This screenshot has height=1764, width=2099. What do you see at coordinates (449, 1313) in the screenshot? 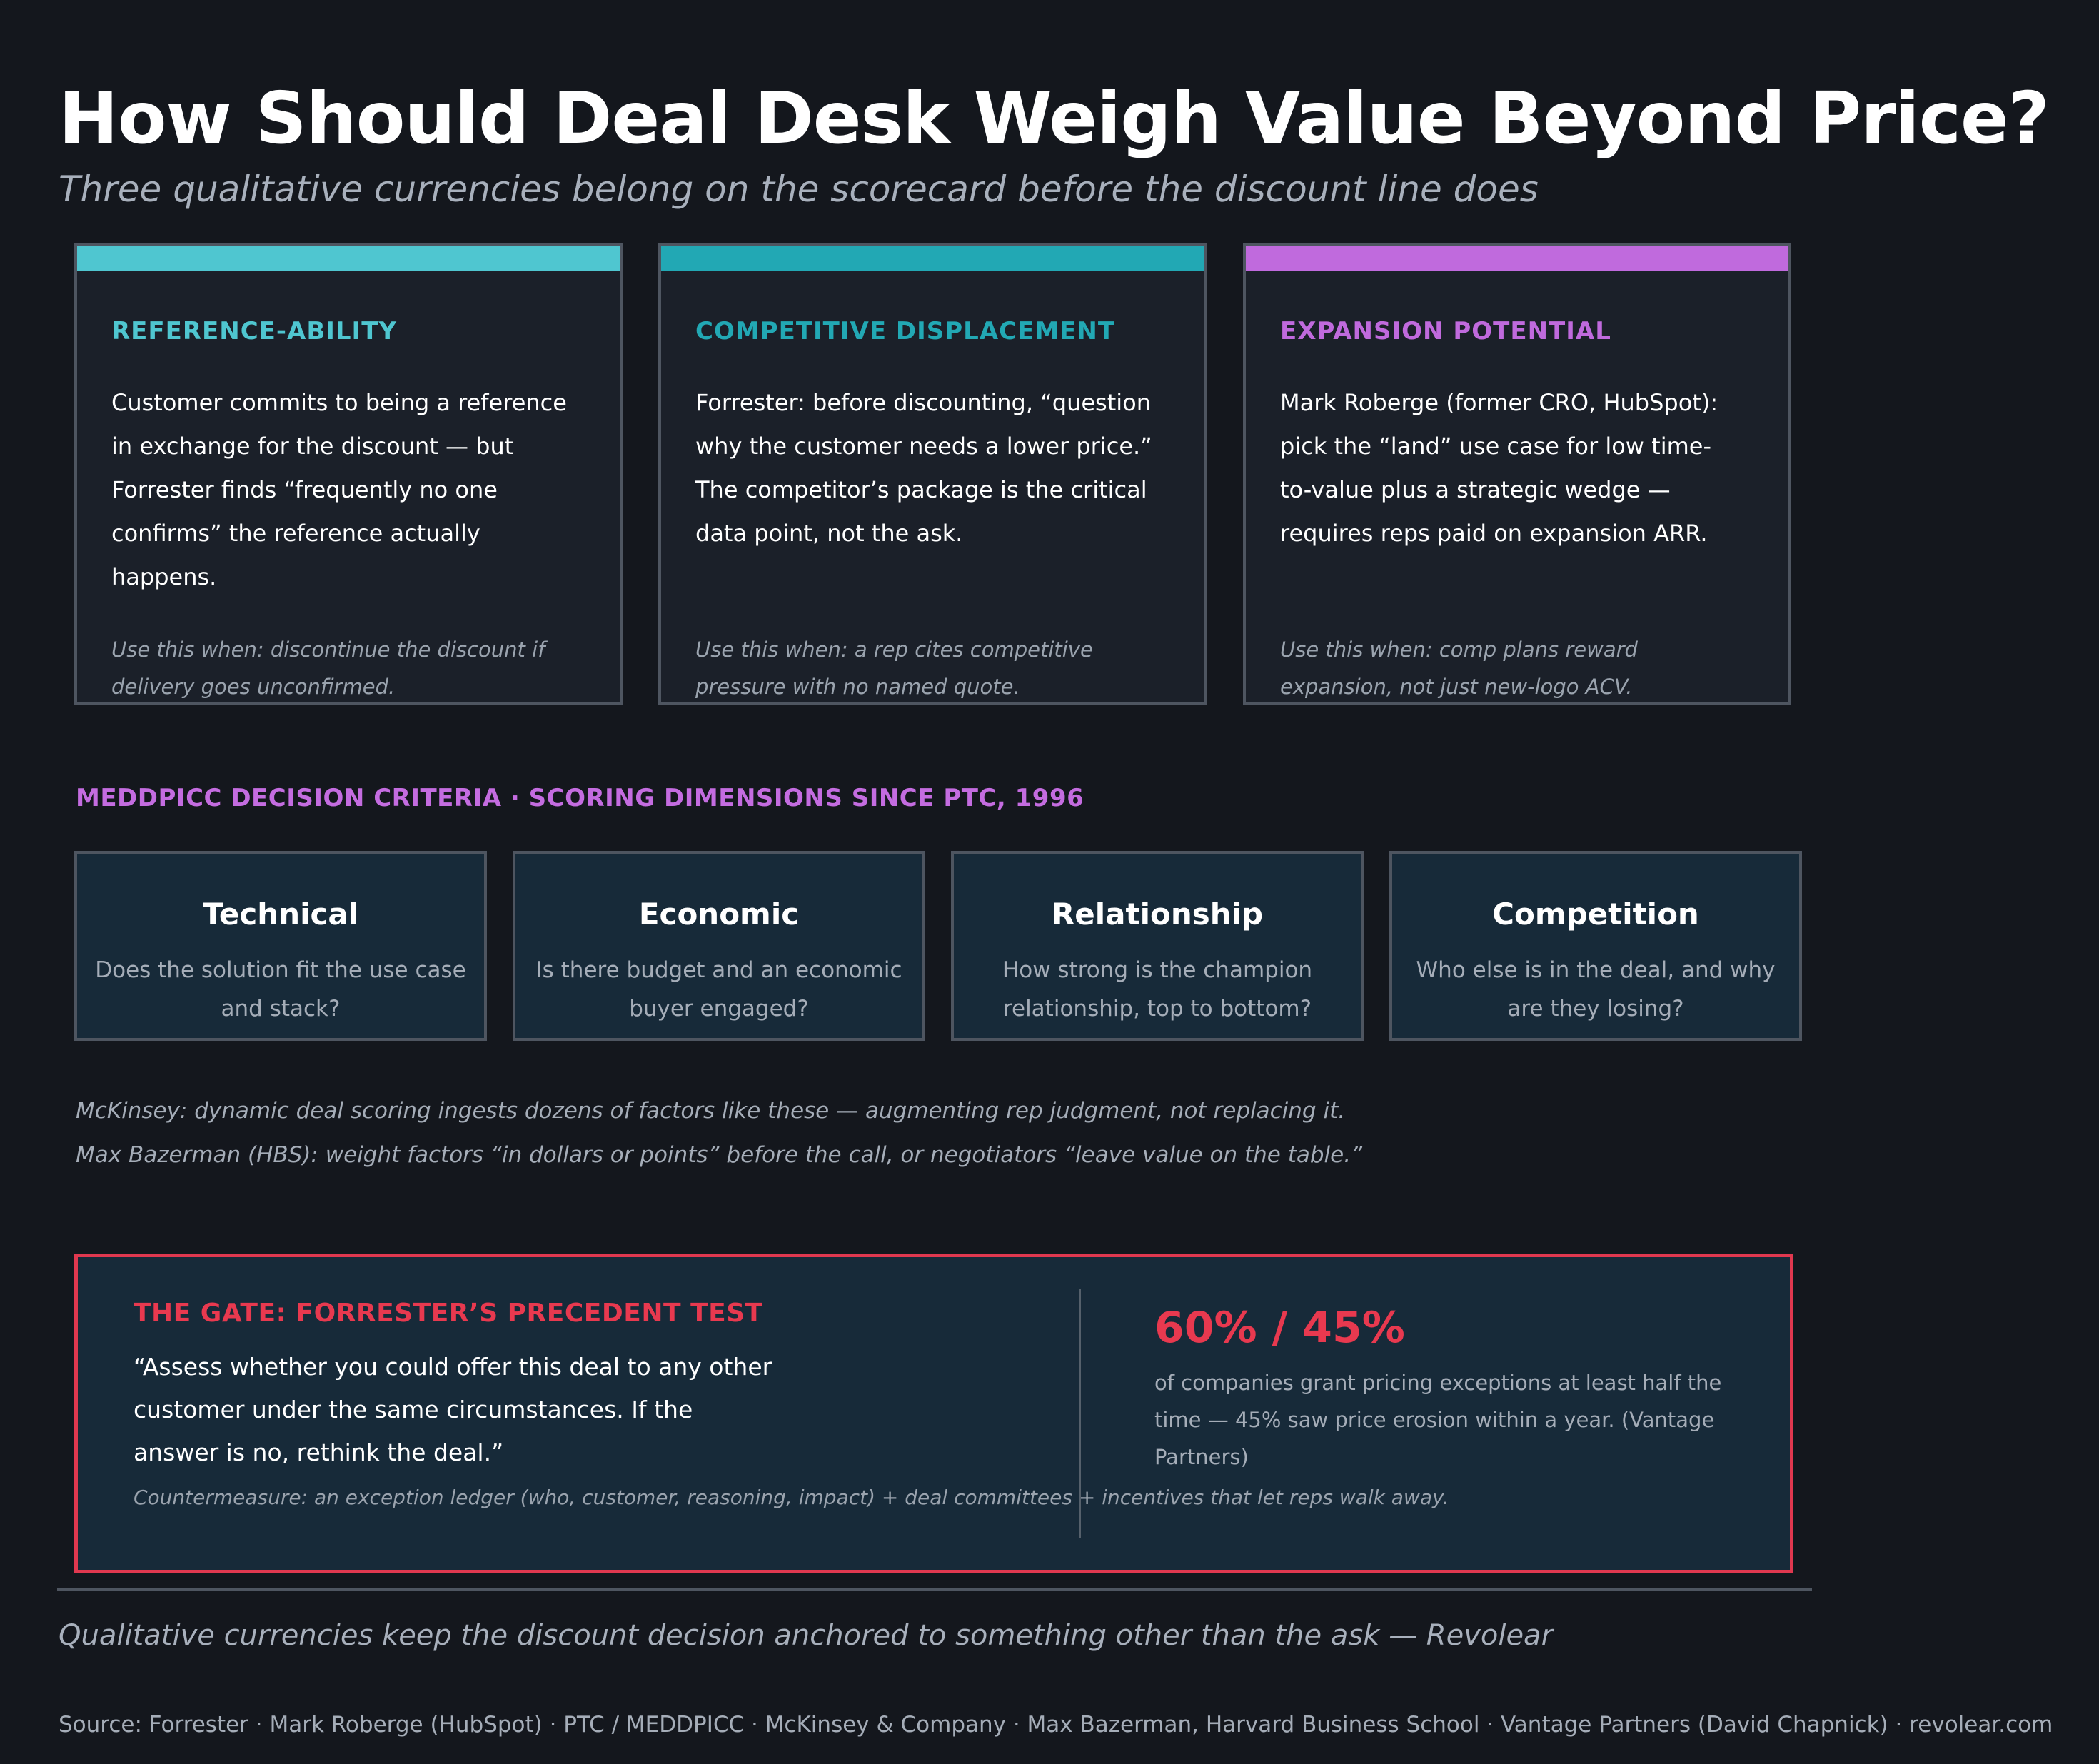
I see `gate-title: THE GATE: FORRESTER’S PRECEDENT TEST` at bounding box center [449, 1313].